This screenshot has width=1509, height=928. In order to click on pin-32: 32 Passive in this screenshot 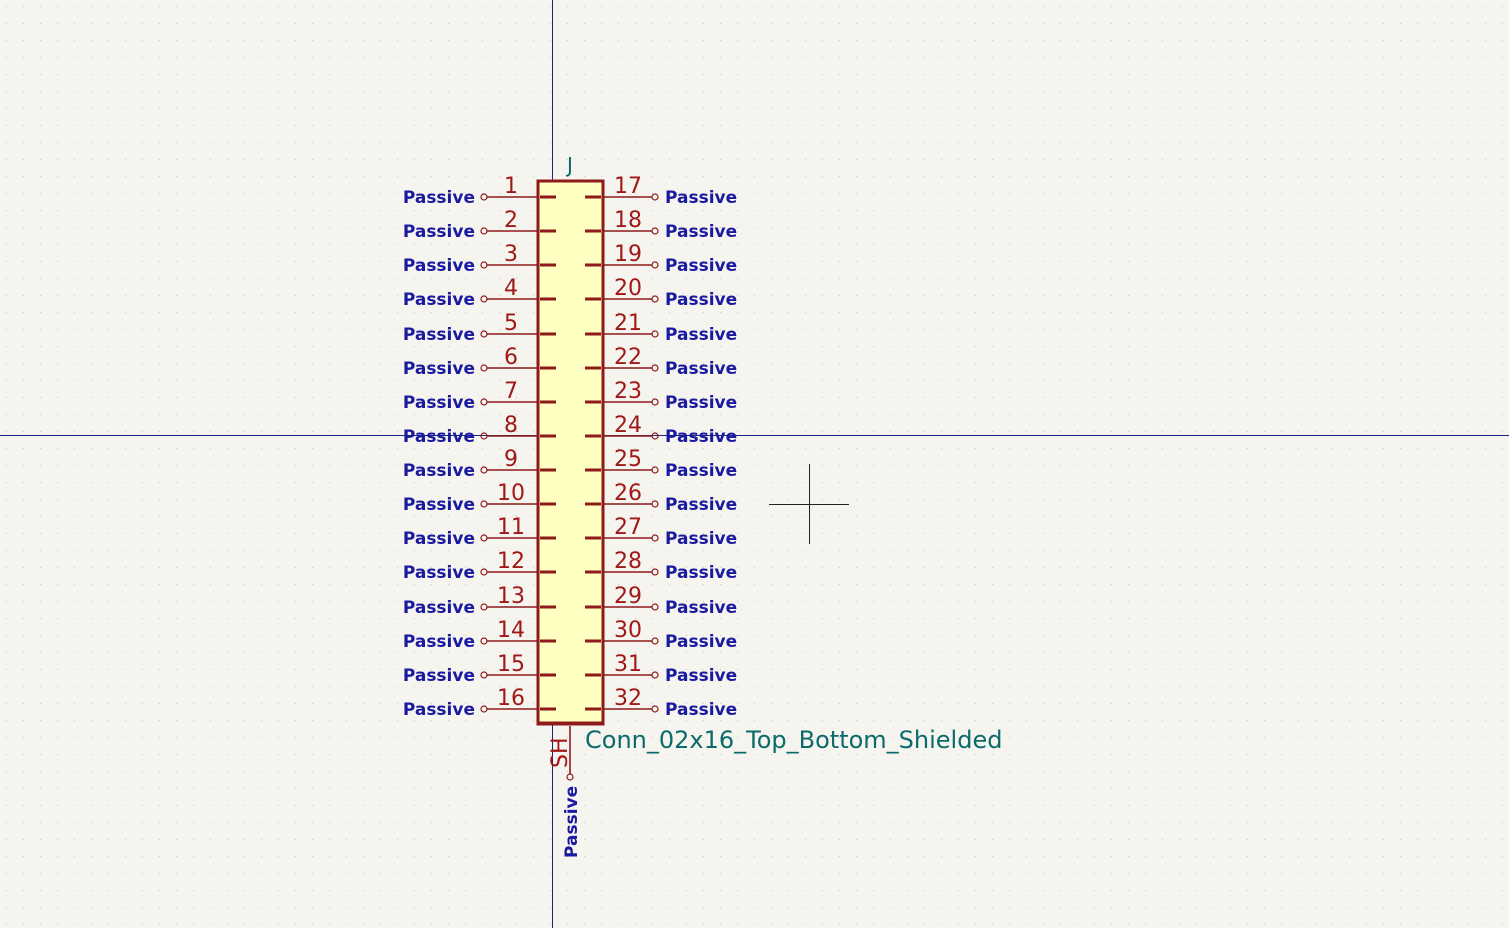, I will do `click(661, 703)`.